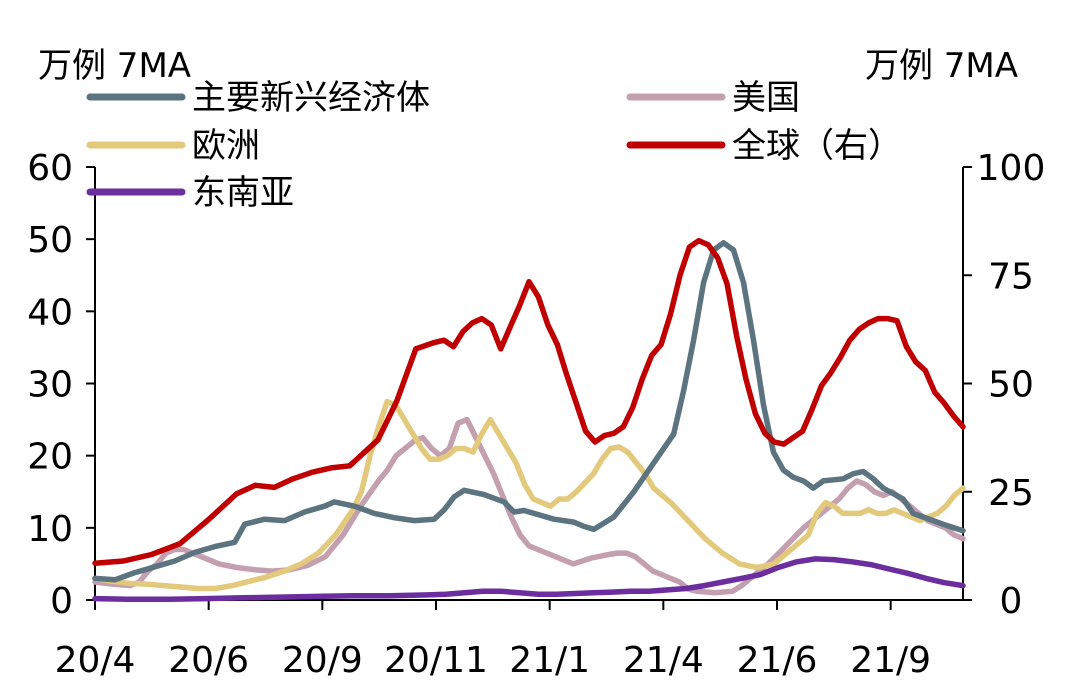 This screenshot has width=1080, height=687. I want to click on right-tick-label: 100, so click(1011, 168).